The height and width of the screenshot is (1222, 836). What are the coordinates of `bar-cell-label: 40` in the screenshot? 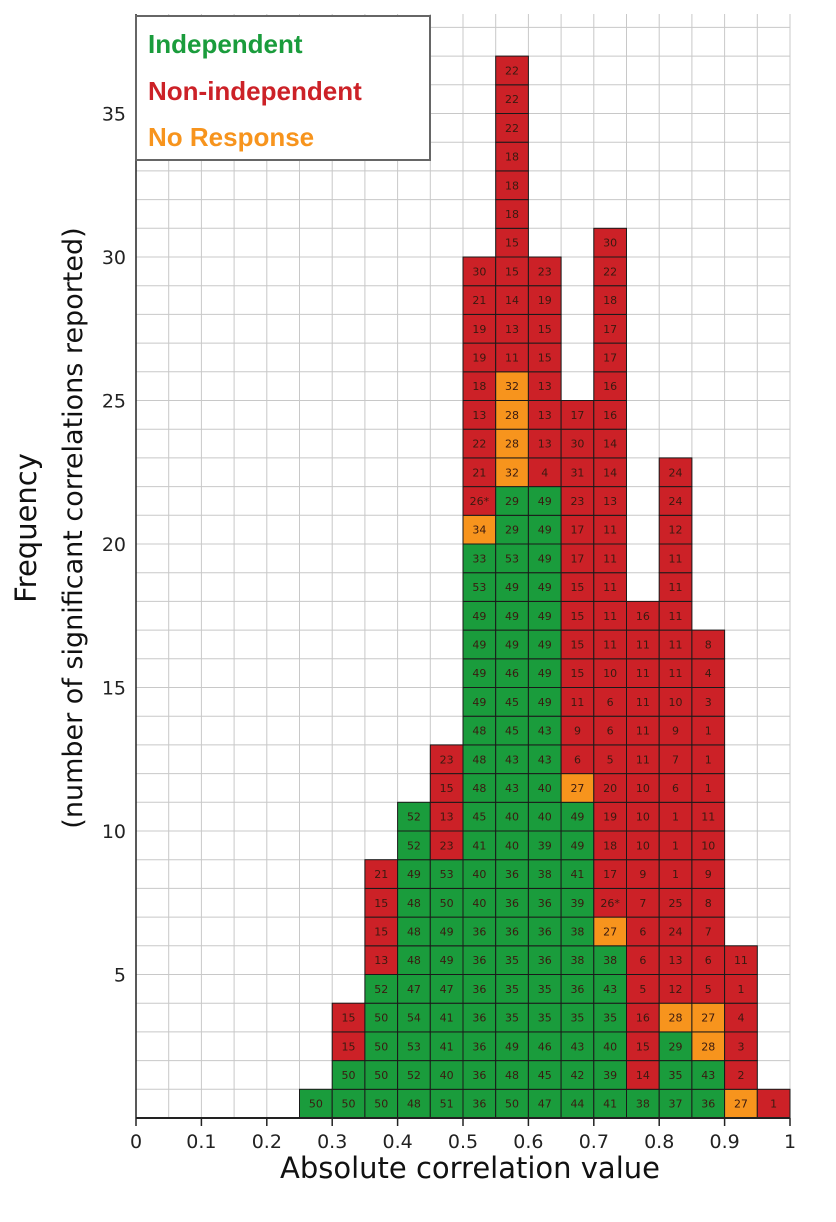 It's located at (545, 788).